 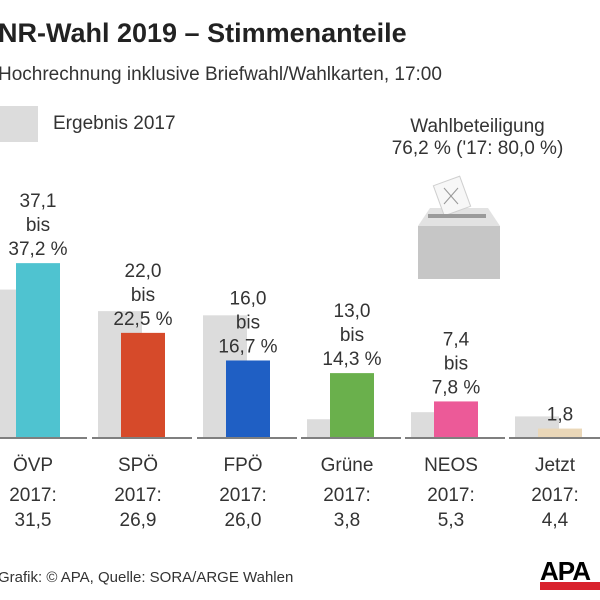 What do you see at coordinates (477, 148) in the screenshot?
I see `turnout-value: 76,2 % ('17: 80,0 %)` at bounding box center [477, 148].